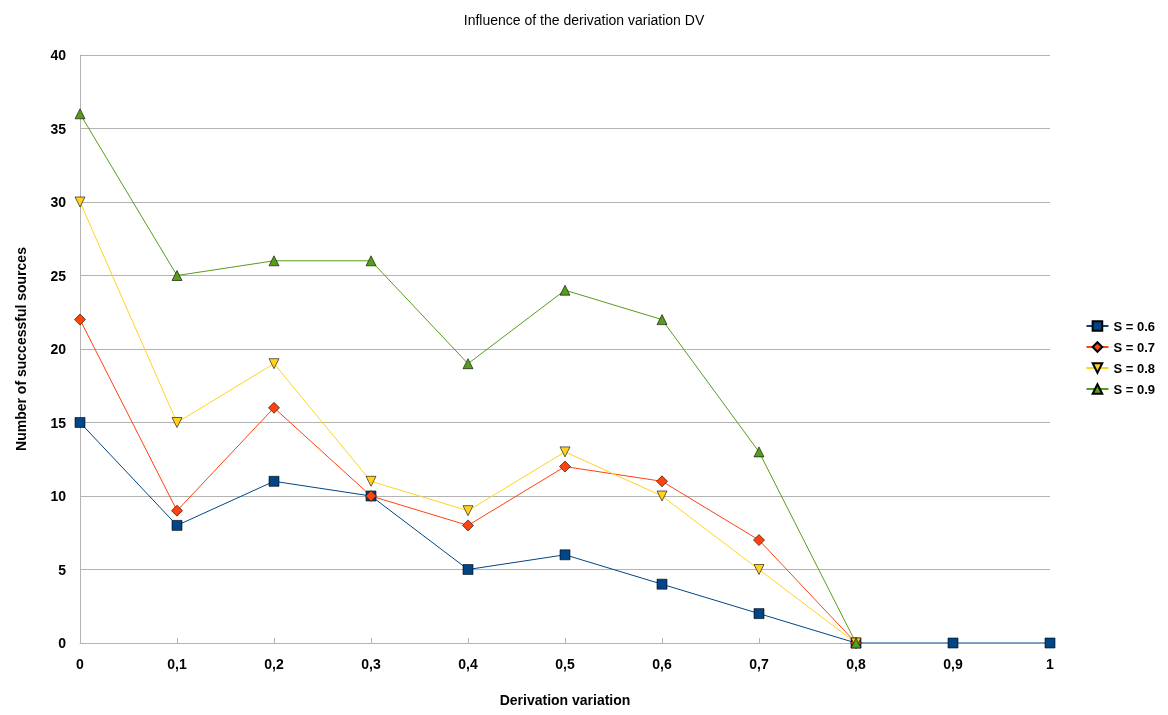 The width and height of the screenshot is (1168, 715). I want to click on y-tick-label: 25, so click(58, 275).